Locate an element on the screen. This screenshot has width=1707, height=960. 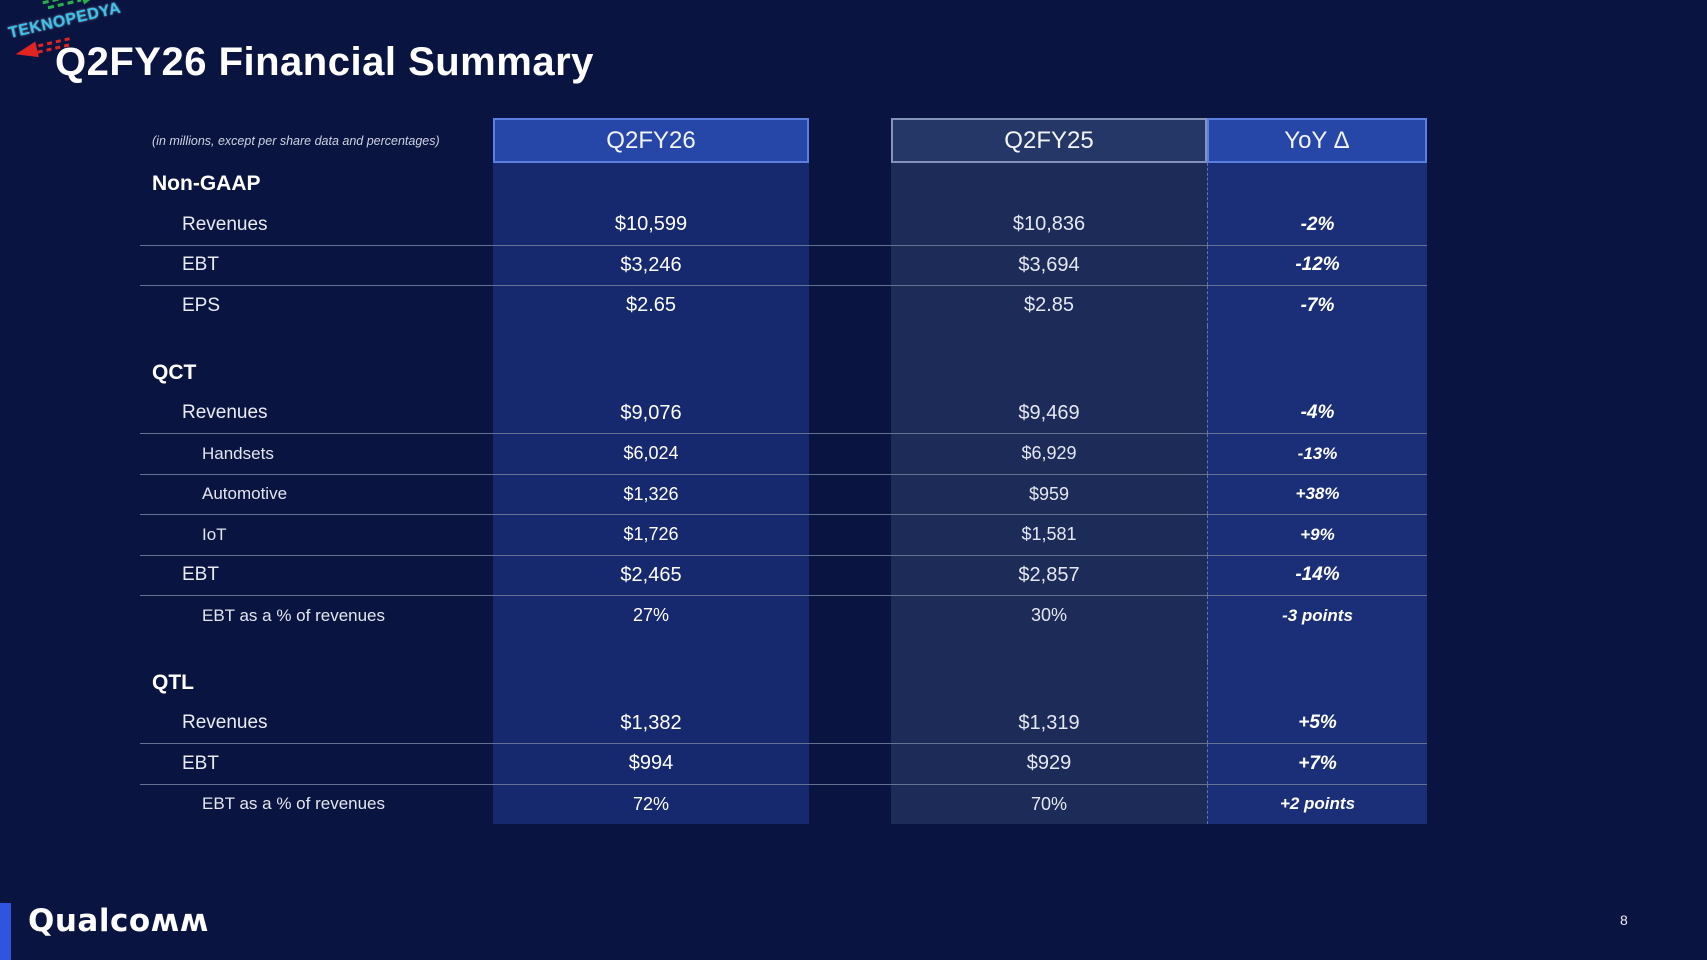
q2fy25-value-cell: 70% is located at coordinates (1049, 804).